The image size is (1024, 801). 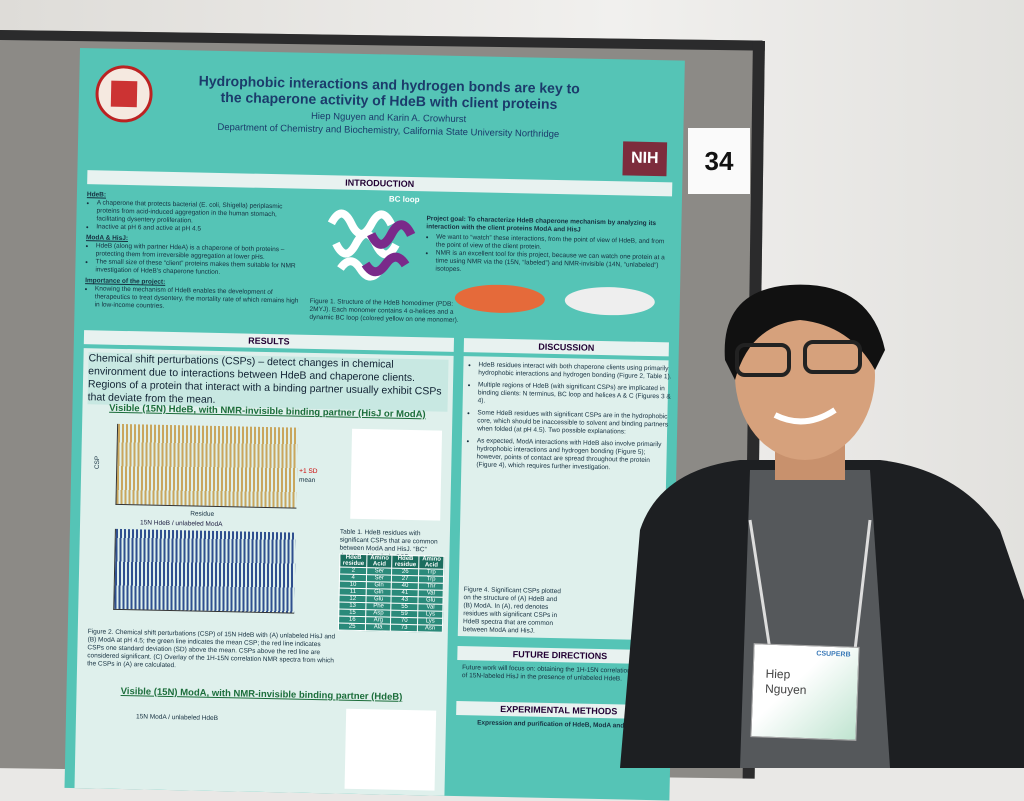 I want to click on table-row: 25 Ala 73 Asn, so click(x=390, y=628).